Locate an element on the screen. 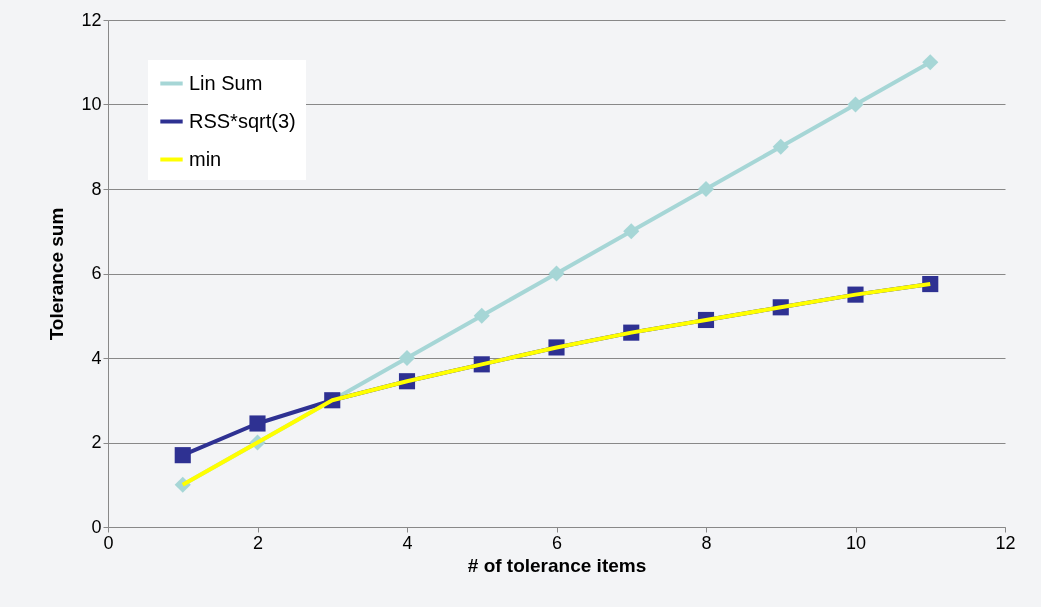 The width and height of the screenshot is (1041, 607). y-tick-label: 4 is located at coordinates (96, 357).